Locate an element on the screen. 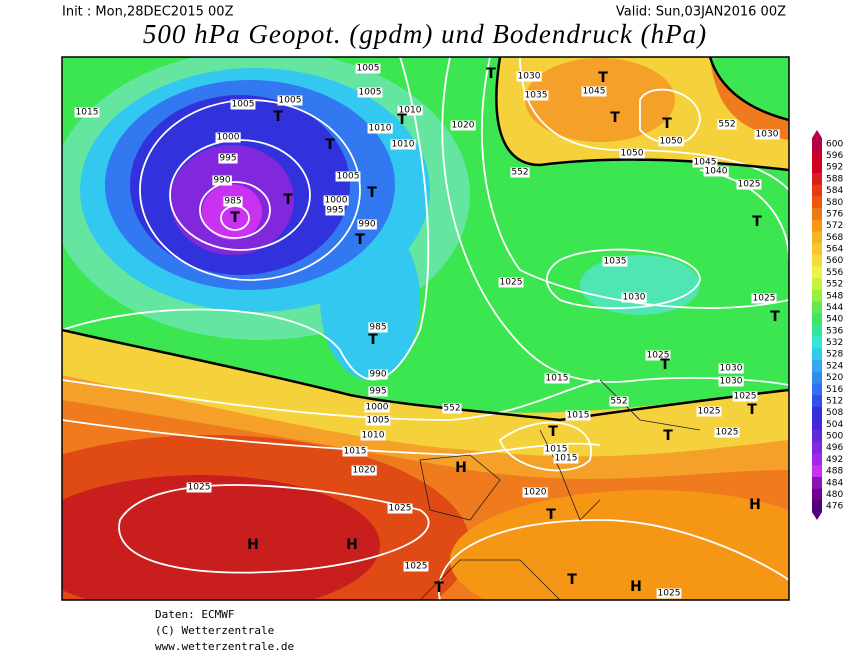  colorbar-label: 552 is located at coordinates (834, 285).